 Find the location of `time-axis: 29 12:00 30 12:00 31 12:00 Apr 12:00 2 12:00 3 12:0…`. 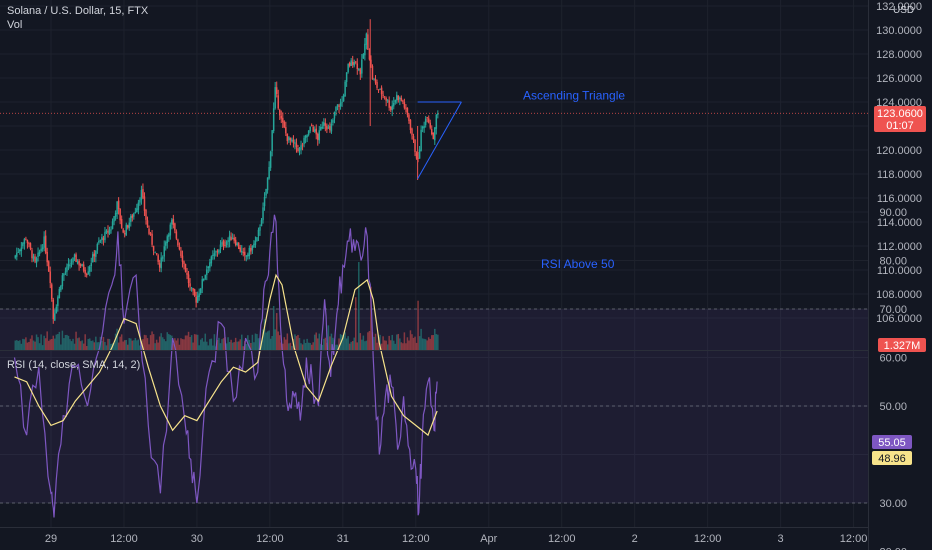

time-axis: 29 12:00 30 12:00 31 12:00 Apr 12:00 2 12:00 3 12:0… is located at coordinates (456, 539).